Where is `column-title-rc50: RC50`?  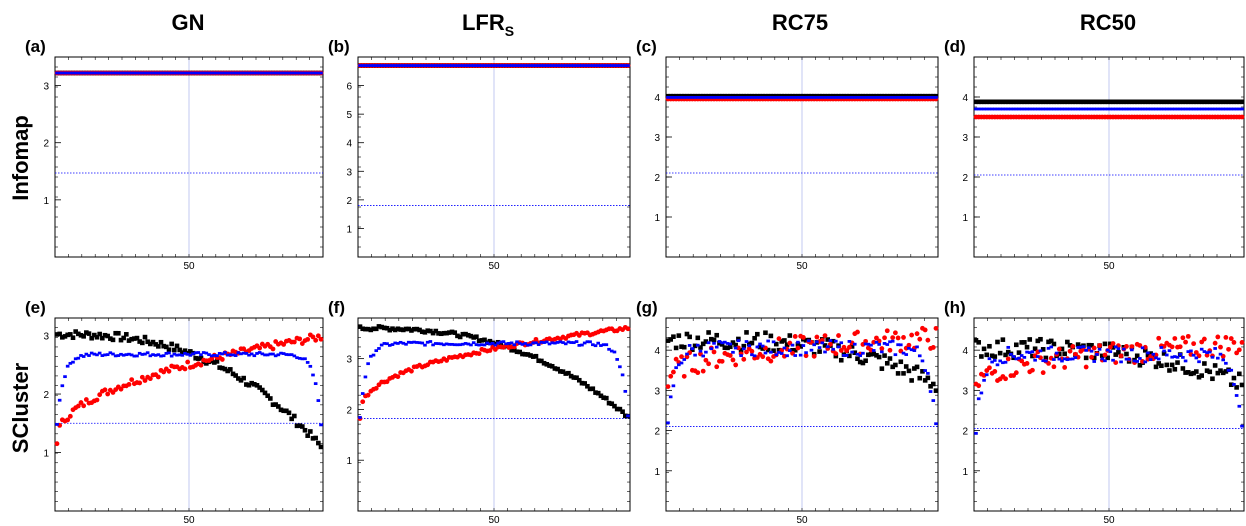 column-title-rc50: RC50 is located at coordinates (1108, 22).